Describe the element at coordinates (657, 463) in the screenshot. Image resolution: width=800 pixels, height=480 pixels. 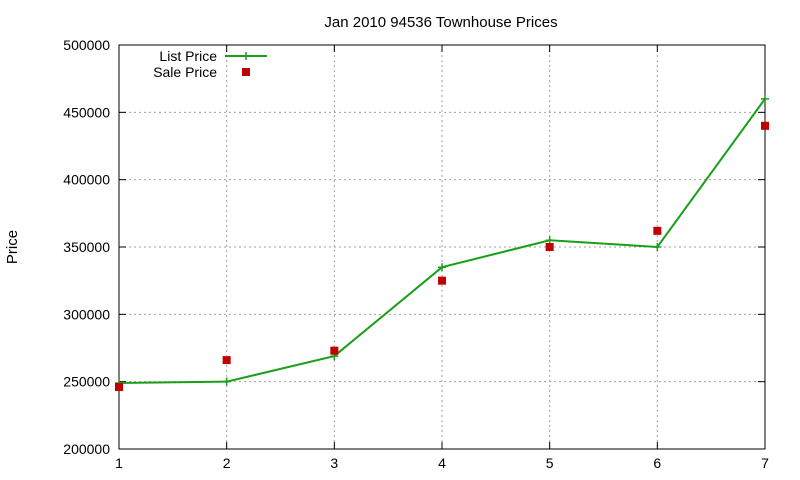
I see `x-tick-label: 6` at that location.